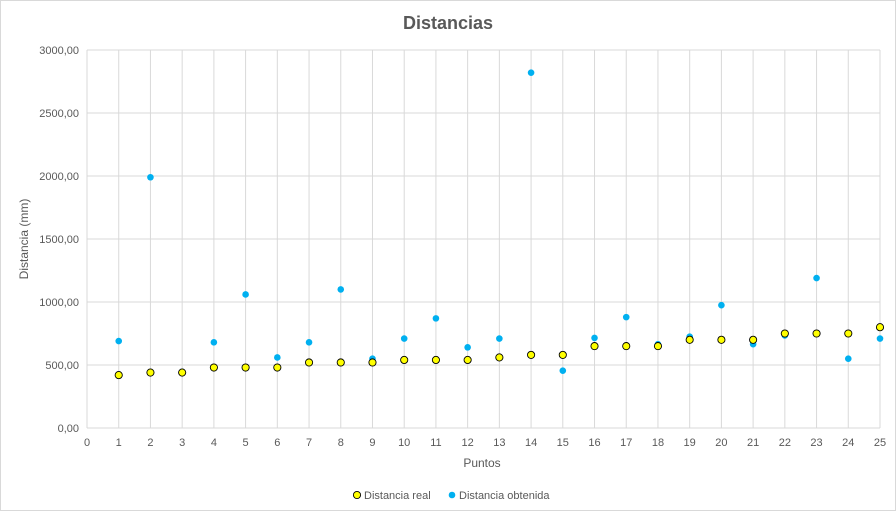 This screenshot has height=515, width=896. What do you see at coordinates (435, 443) in the screenshot?
I see `x-tick-label: 11` at bounding box center [435, 443].